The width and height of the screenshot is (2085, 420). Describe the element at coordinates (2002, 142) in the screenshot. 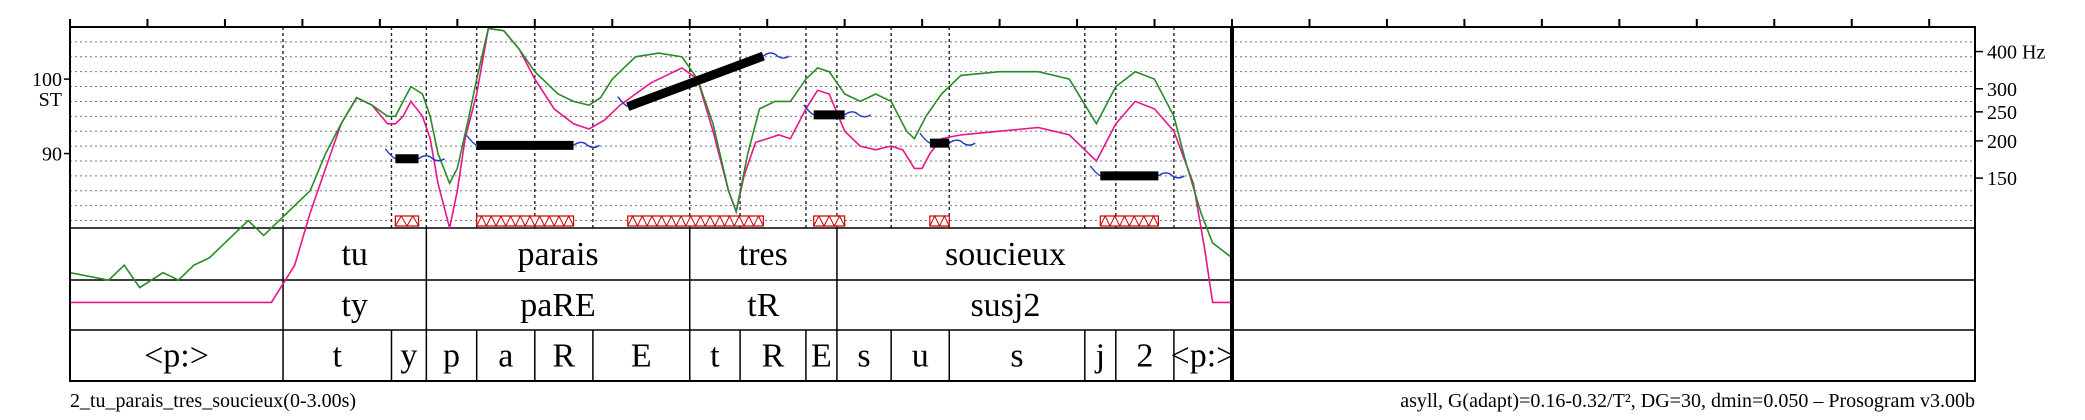

I see `hz-tick-label: 200` at that location.